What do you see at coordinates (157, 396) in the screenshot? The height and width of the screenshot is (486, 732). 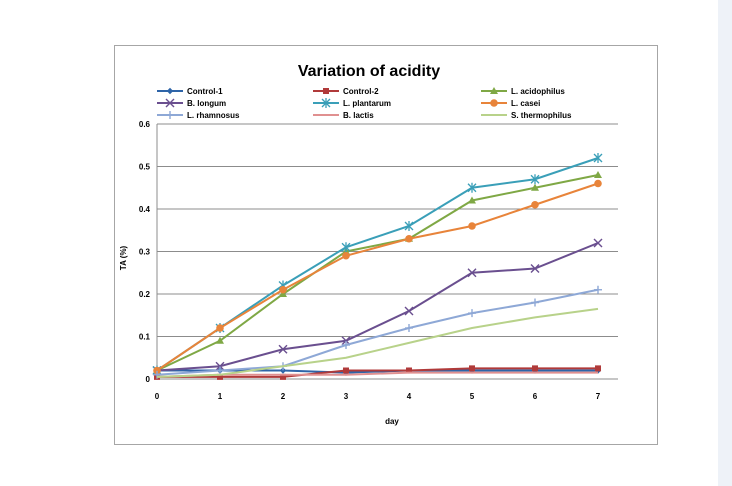 I see `x-tick-label: 0` at bounding box center [157, 396].